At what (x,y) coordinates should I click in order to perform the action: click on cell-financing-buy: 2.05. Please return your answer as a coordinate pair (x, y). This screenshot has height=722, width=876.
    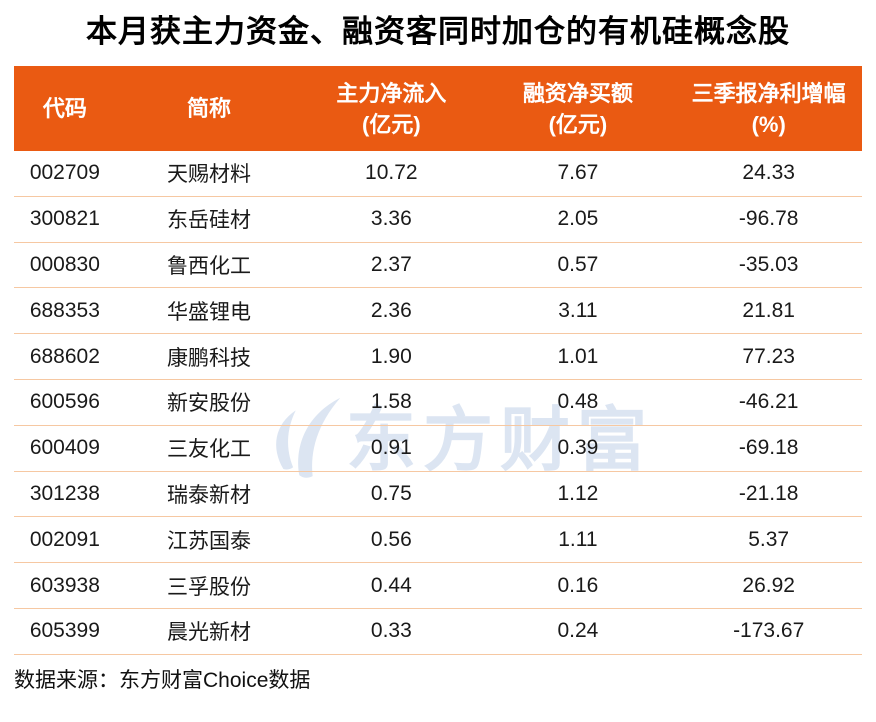
    Looking at the image, I should click on (578, 219).